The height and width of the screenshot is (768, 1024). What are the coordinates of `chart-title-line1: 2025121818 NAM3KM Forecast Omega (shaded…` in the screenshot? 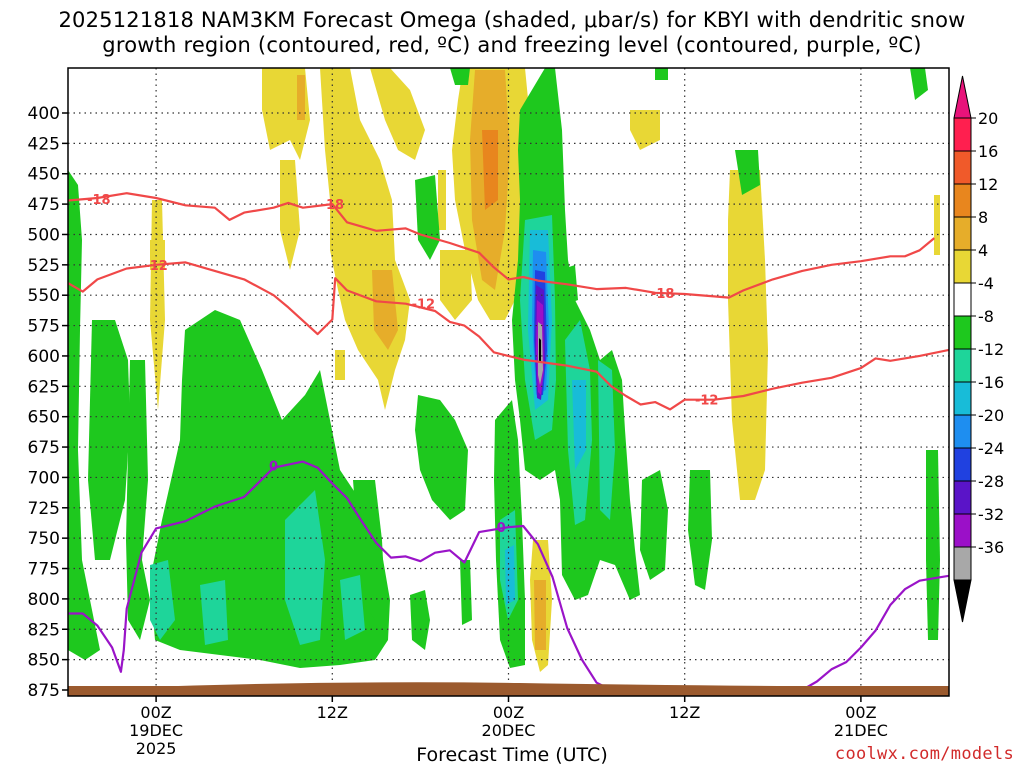 It's located at (512, 20).